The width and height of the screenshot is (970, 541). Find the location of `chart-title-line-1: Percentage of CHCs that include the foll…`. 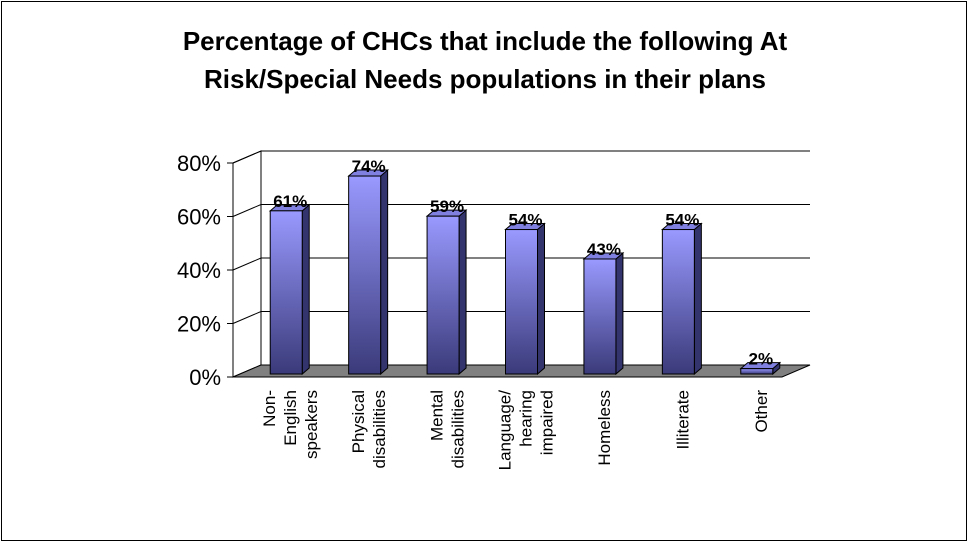

chart-title-line-1: Percentage of CHCs that include the foll… is located at coordinates (485, 41).